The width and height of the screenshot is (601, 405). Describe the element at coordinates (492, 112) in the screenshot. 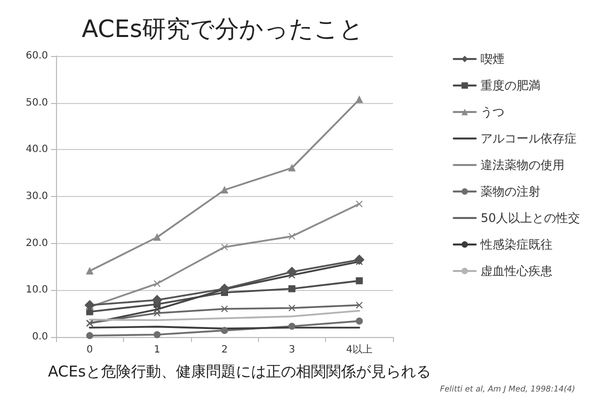

I see `legend-label: うつ` at that location.